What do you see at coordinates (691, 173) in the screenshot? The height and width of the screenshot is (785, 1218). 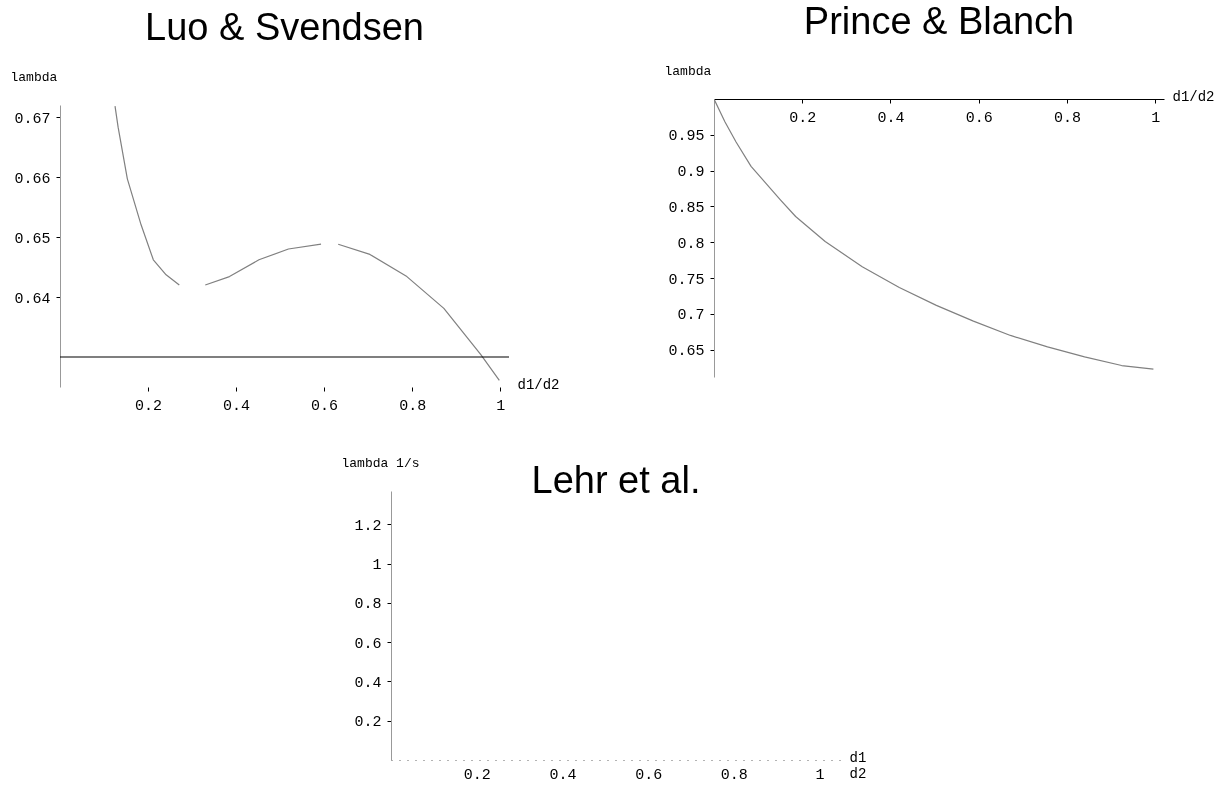 I see `y-tick-label: 0.9` at bounding box center [691, 173].